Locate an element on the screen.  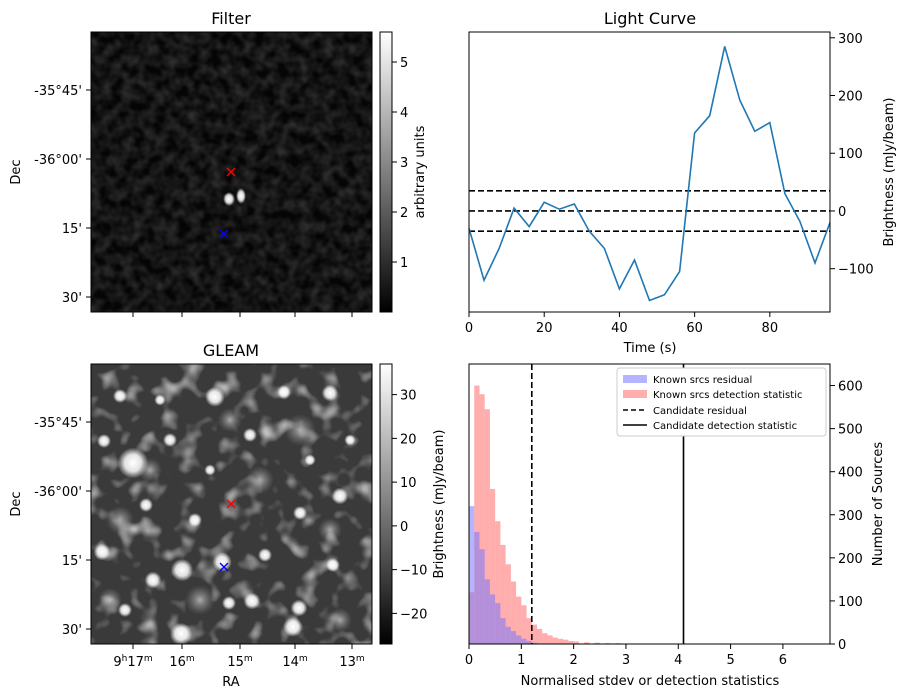
ra-tick-label: 15m is located at coordinates (239, 662).